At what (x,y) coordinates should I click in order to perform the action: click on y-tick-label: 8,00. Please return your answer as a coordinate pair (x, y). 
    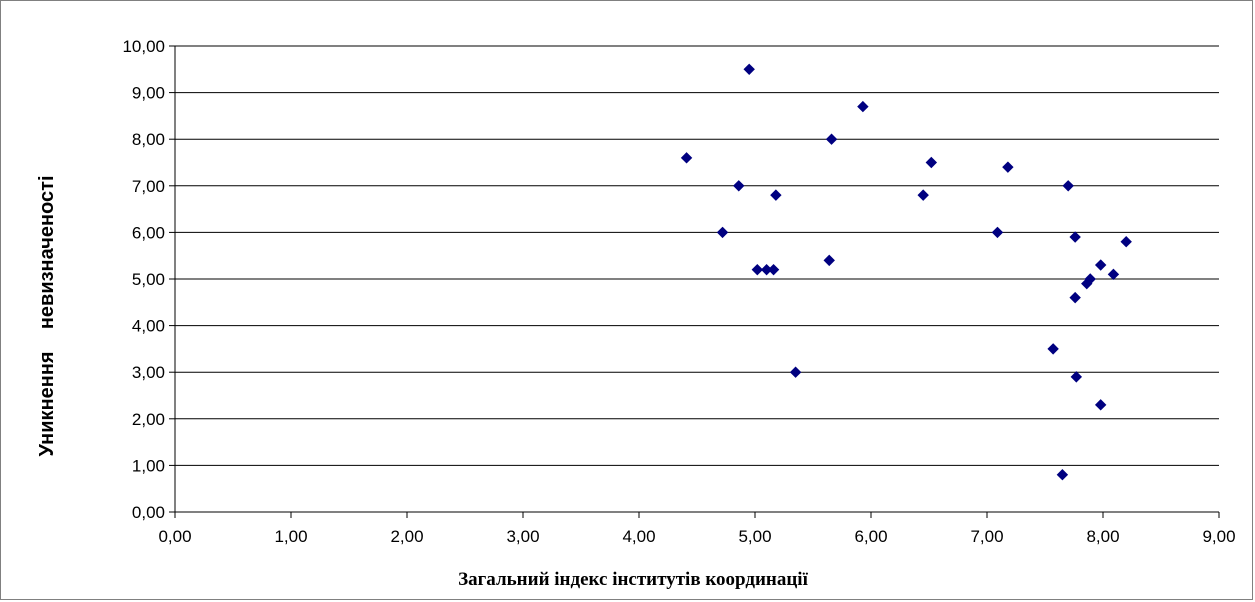
    Looking at the image, I should click on (148, 139).